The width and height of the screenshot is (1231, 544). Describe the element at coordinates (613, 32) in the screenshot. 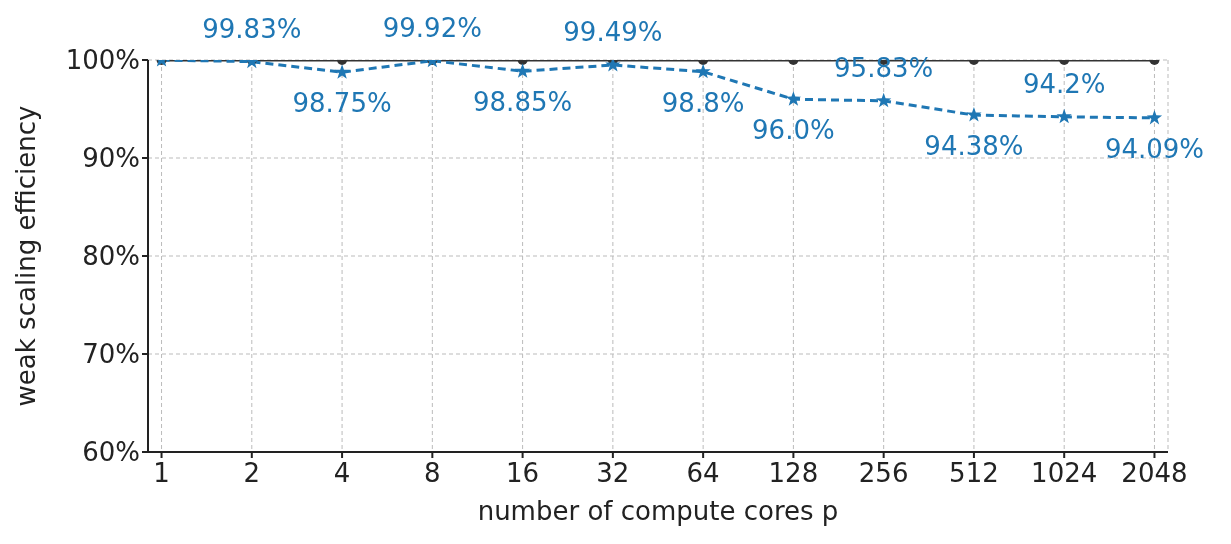

I see `data-label: 99.49%` at that location.